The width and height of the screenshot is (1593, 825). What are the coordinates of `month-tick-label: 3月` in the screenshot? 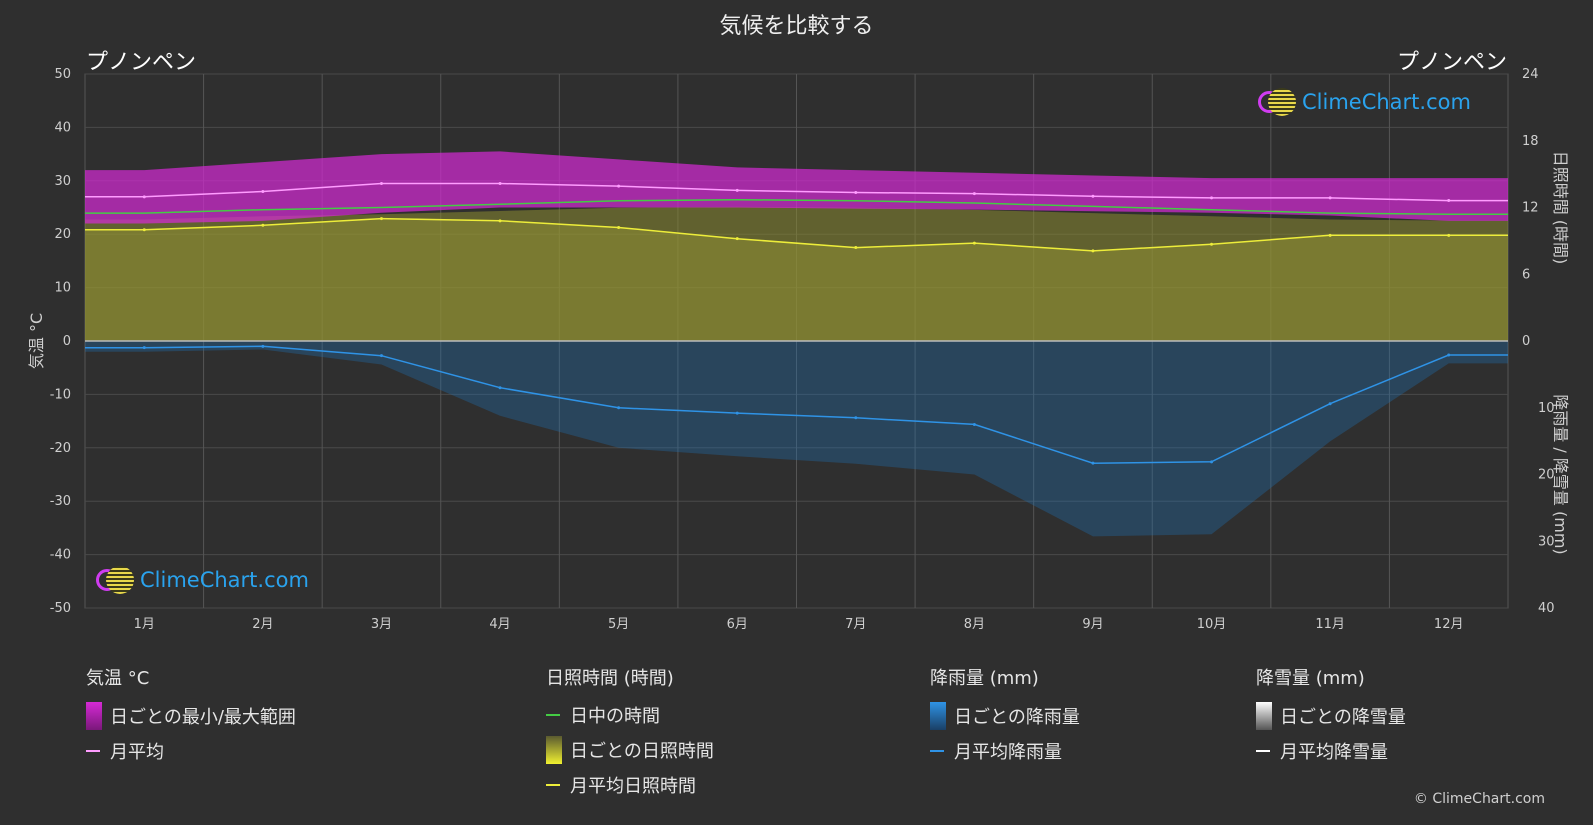 It's located at (381, 624).